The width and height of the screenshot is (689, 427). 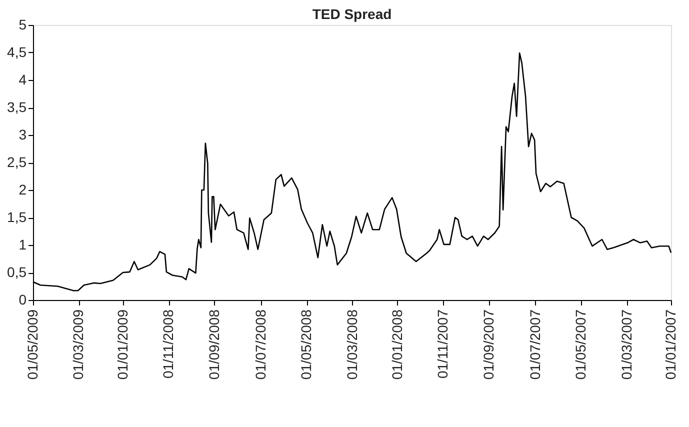 What do you see at coordinates (22, 134) in the screenshot?
I see `y-tick-label: 3` at bounding box center [22, 134].